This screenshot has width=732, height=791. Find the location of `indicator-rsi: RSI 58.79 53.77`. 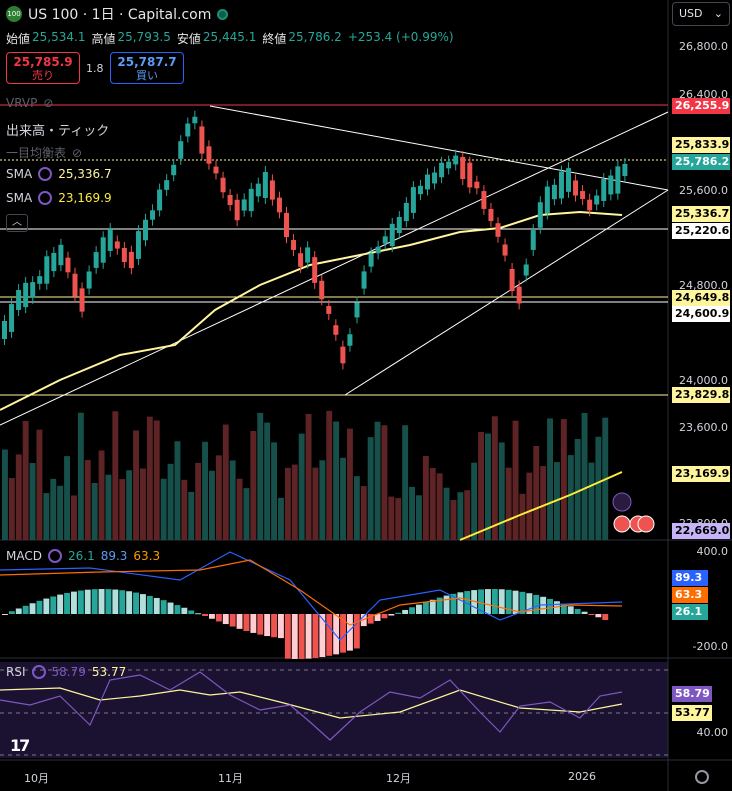

indicator-rsi: RSI 58.79 53.77 is located at coordinates (66, 672).